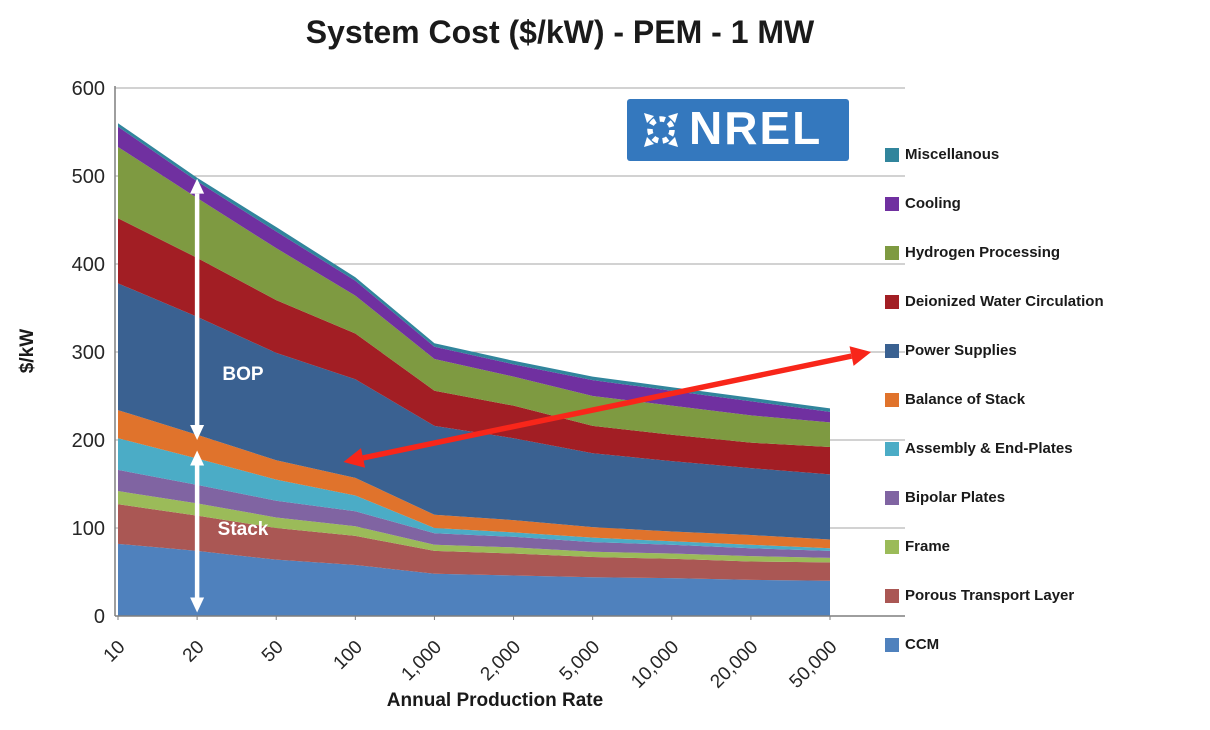  I want to click on x-tick-label: 20,000, so click(734, 665).